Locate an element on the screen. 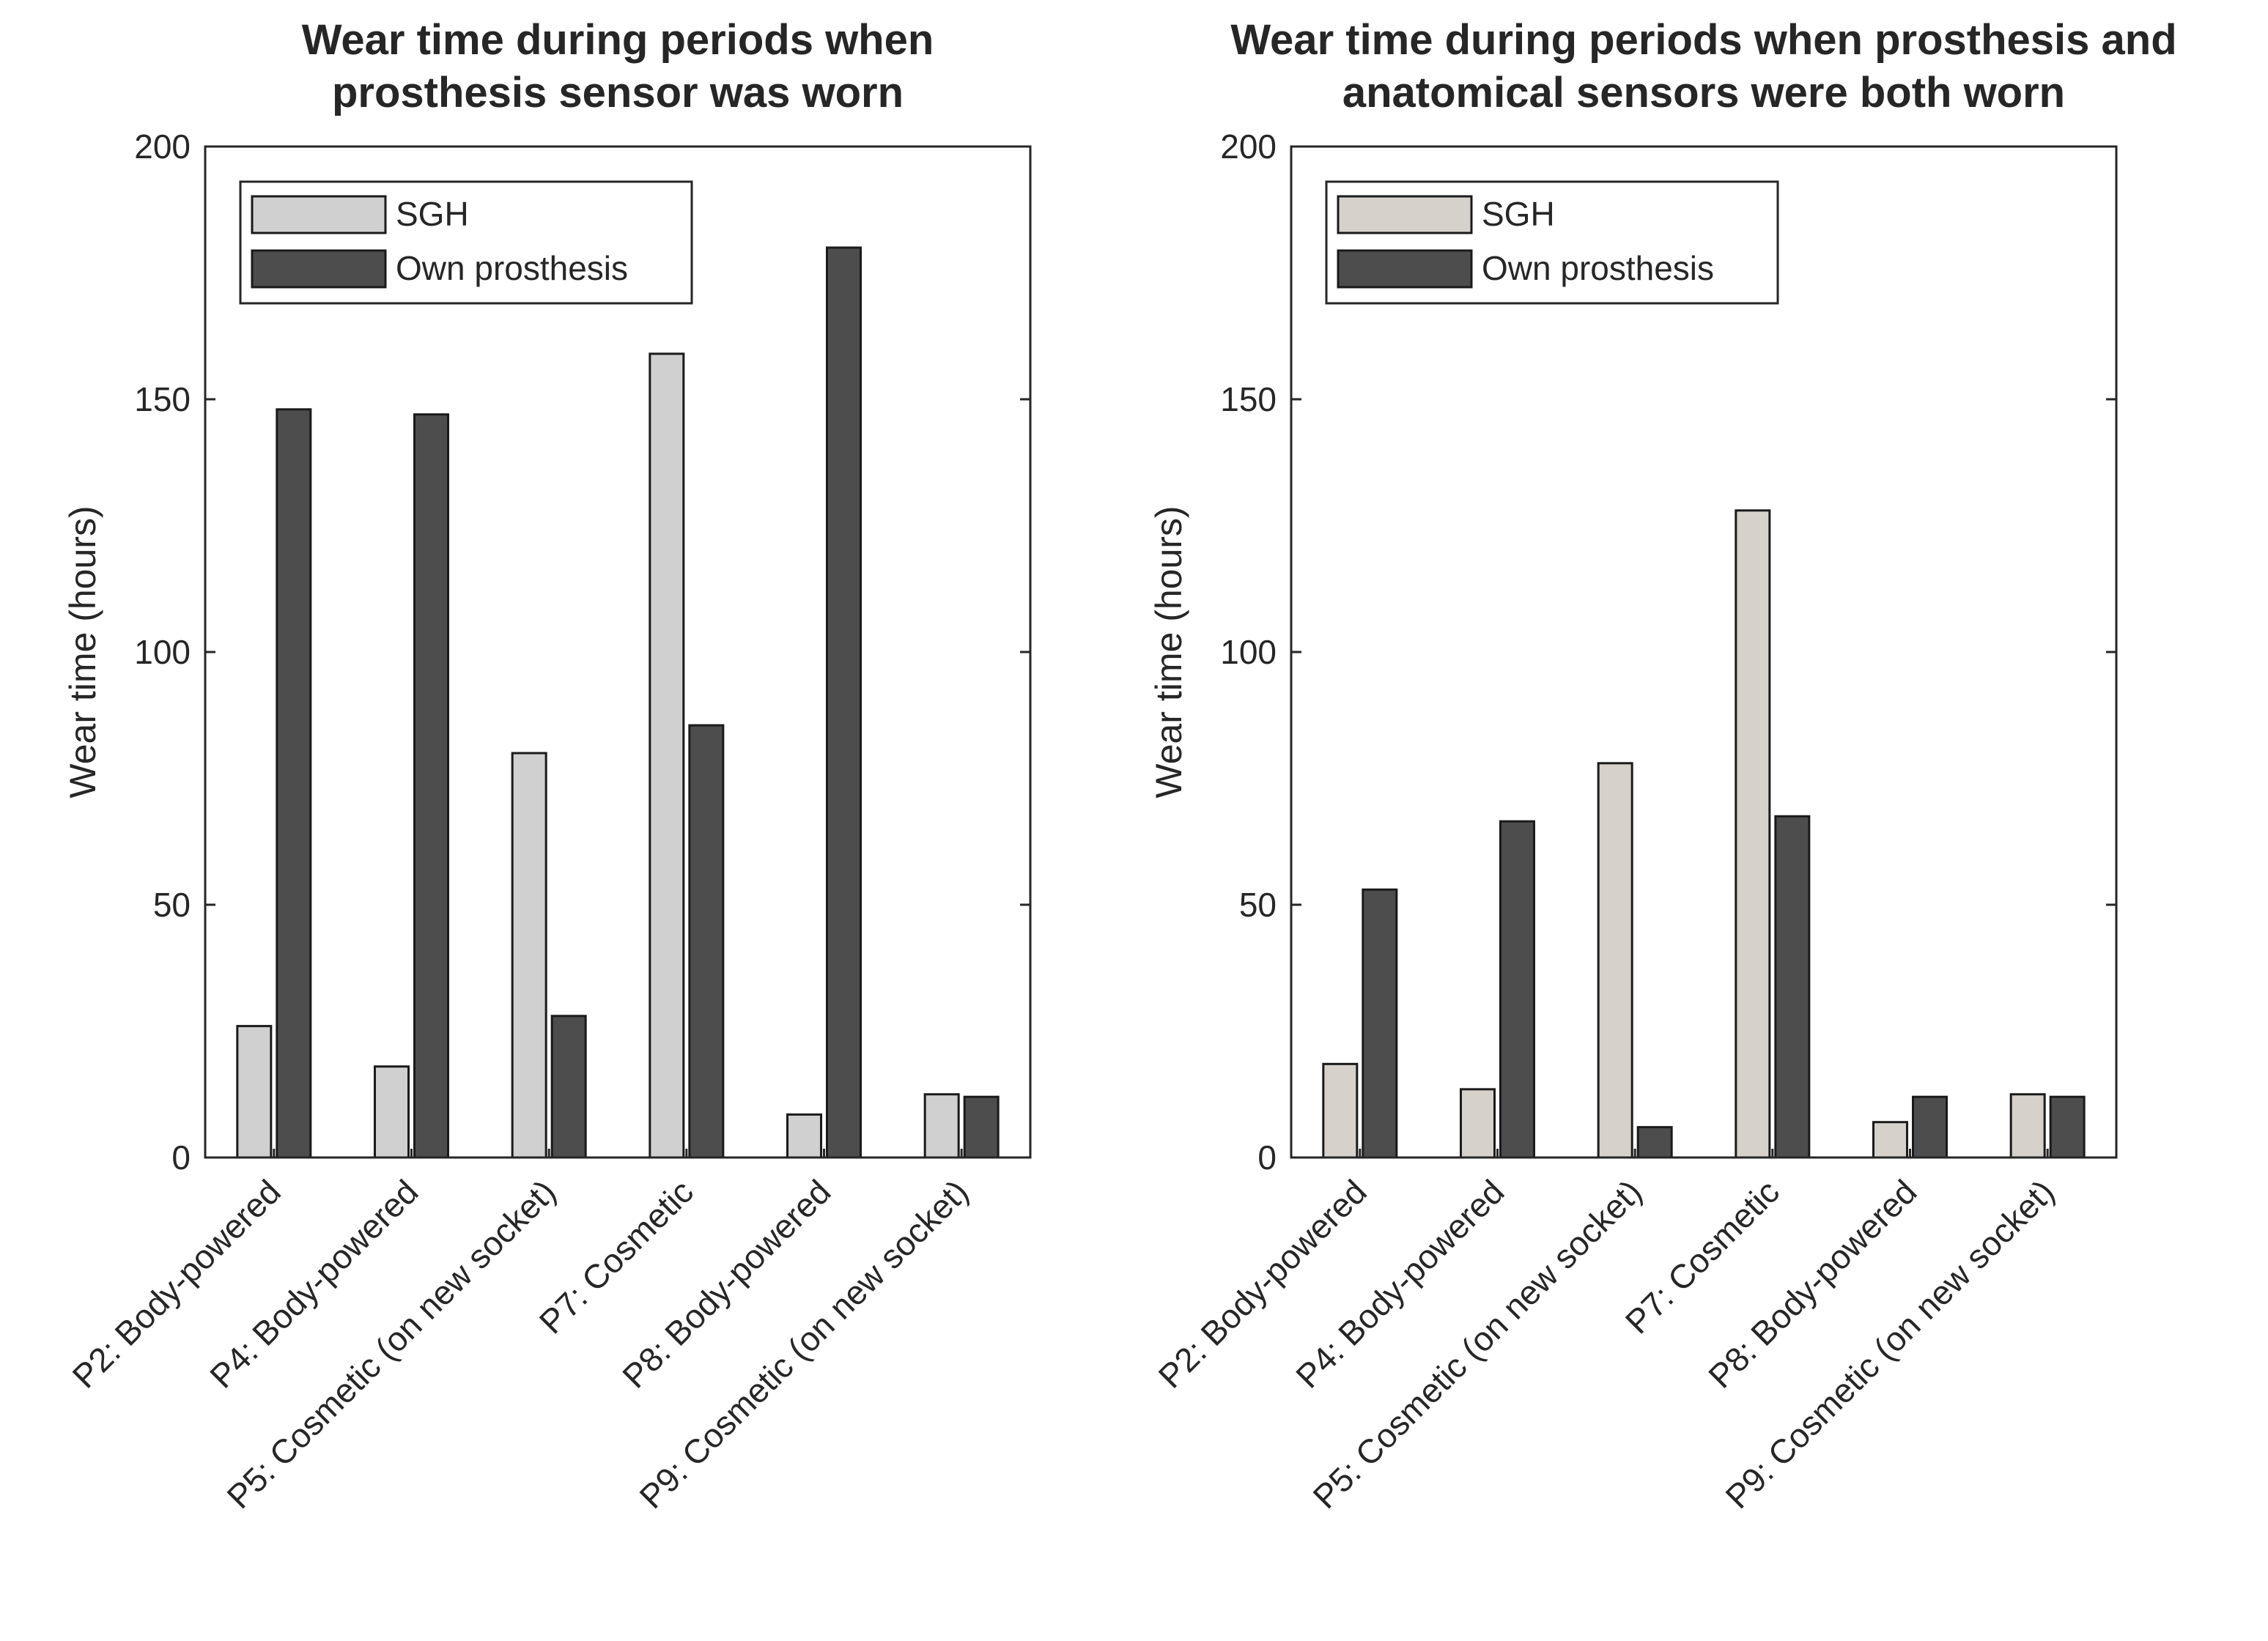 The image size is (2268, 1641). chart-title-line-1: Wear time during periods when is located at coordinates (618, 40).